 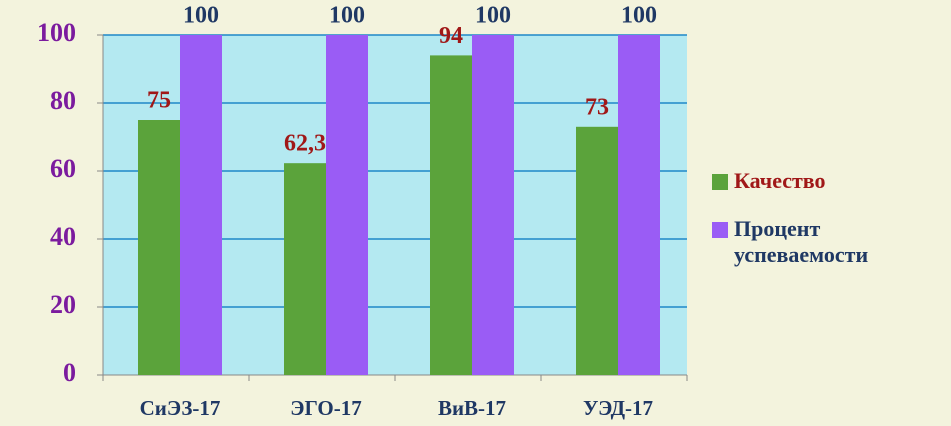 What do you see at coordinates (180, 408) in the screenshot?
I see `x-tick-label: СиЭЗ-17` at bounding box center [180, 408].